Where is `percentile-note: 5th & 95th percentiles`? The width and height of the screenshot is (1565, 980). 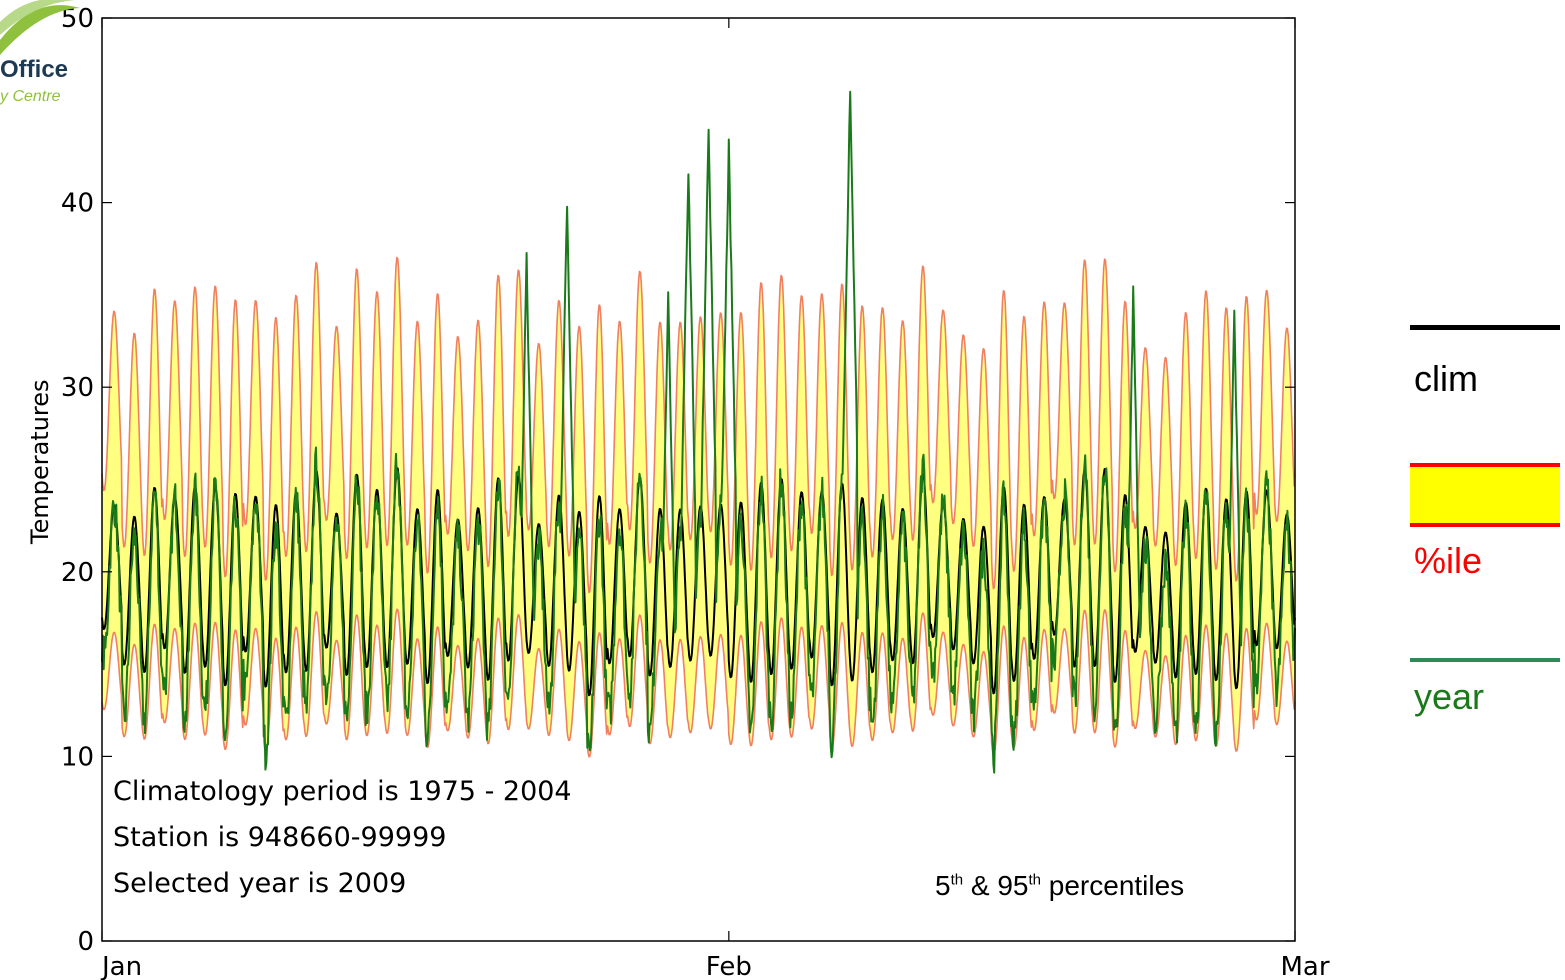 percentile-note: 5th & 95th percentiles is located at coordinates (1059, 886).